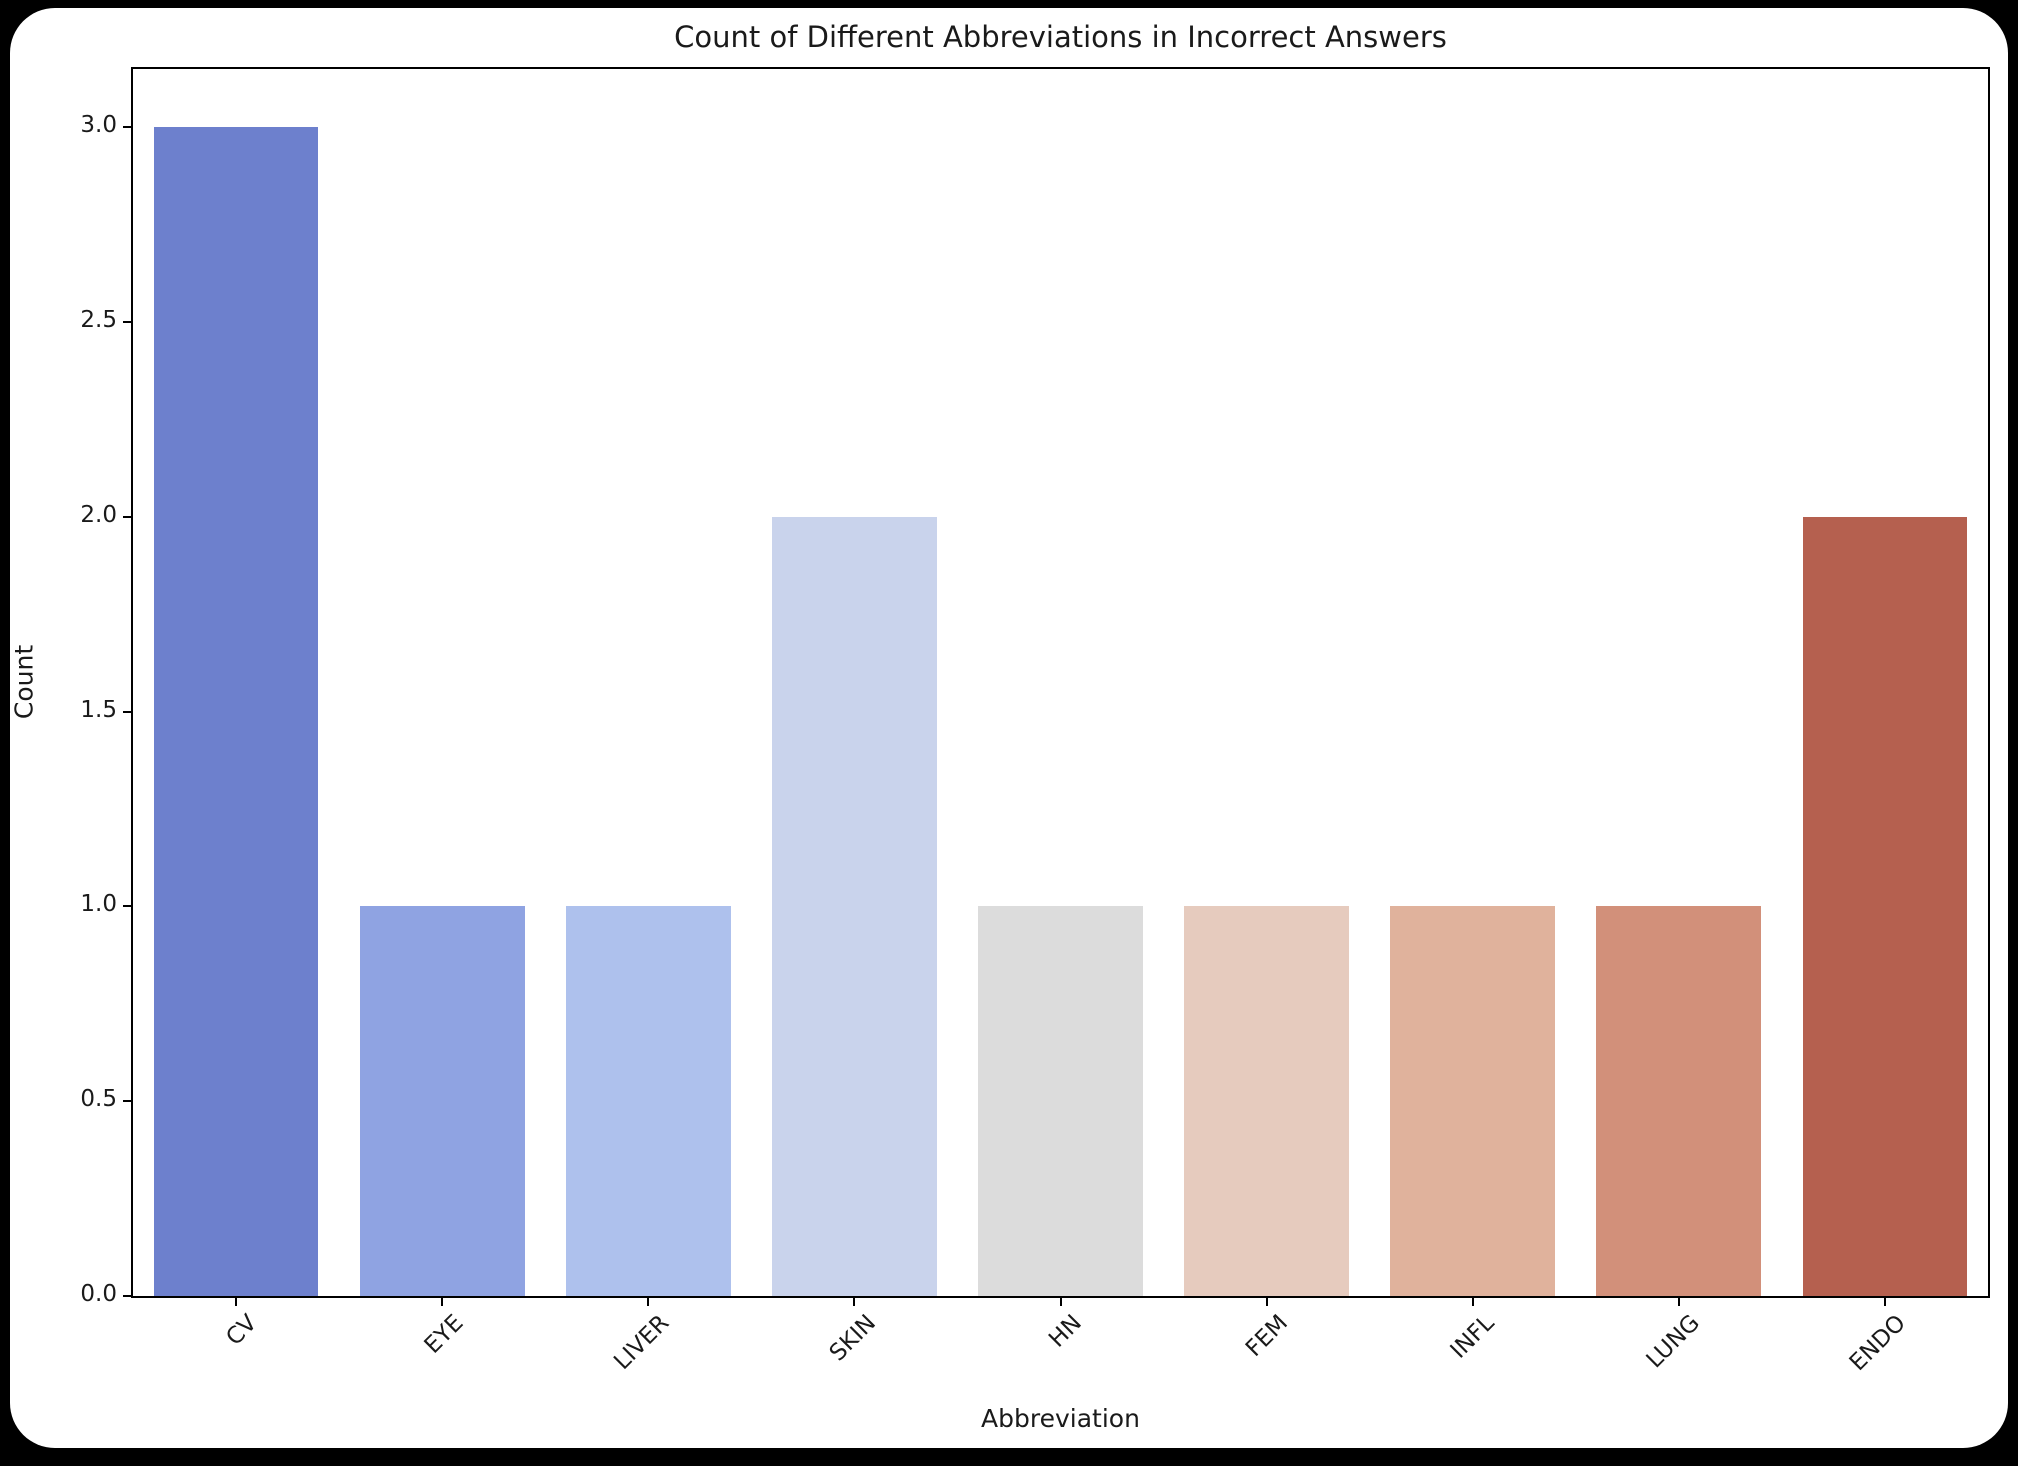 The height and width of the screenshot is (1466, 2018). What do you see at coordinates (444, 1334) in the screenshot?
I see `x-tick-label: EYE` at bounding box center [444, 1334].